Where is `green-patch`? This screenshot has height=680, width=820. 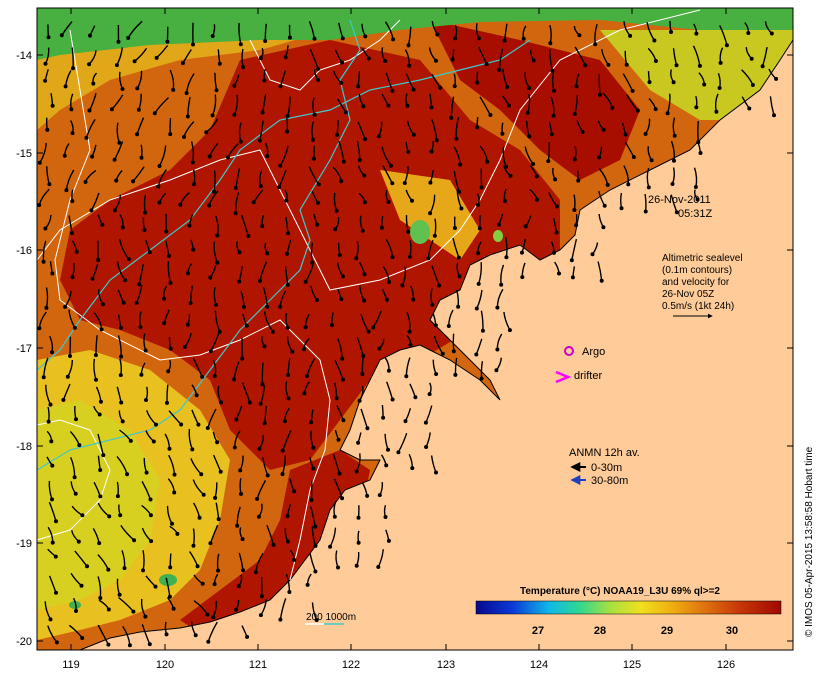
green-patch is located at coordinates (420, 232).